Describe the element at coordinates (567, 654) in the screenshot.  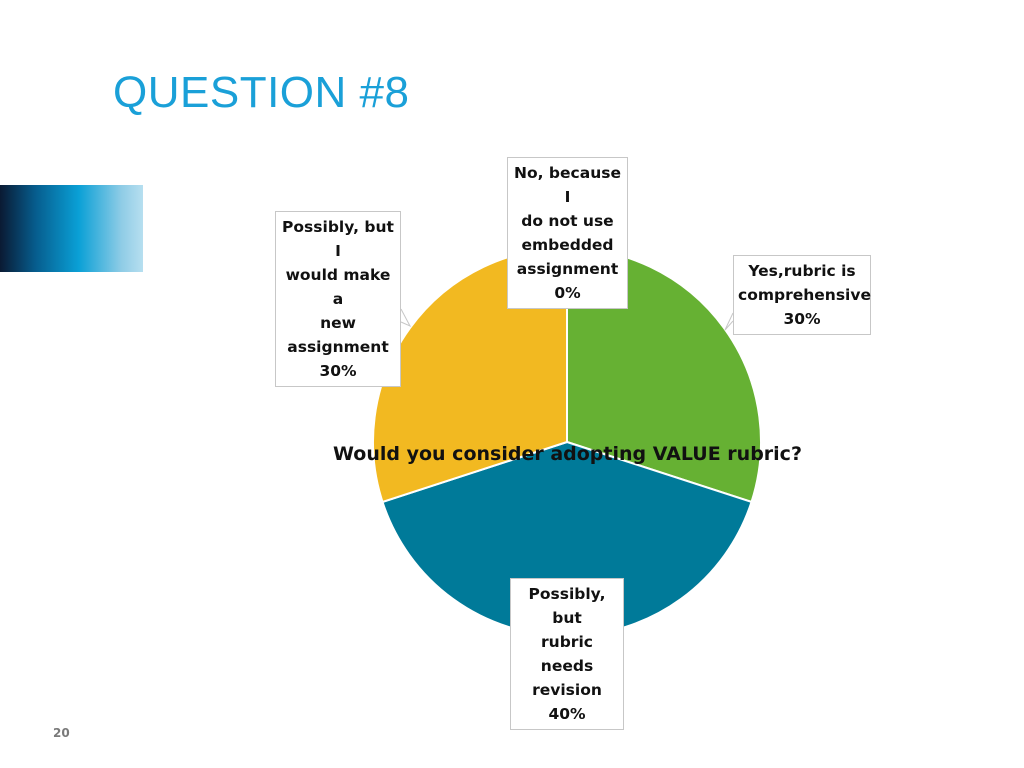
I see `slice-label-rubric-revision: Possibly, but rubric needs revision 40%` at that location.